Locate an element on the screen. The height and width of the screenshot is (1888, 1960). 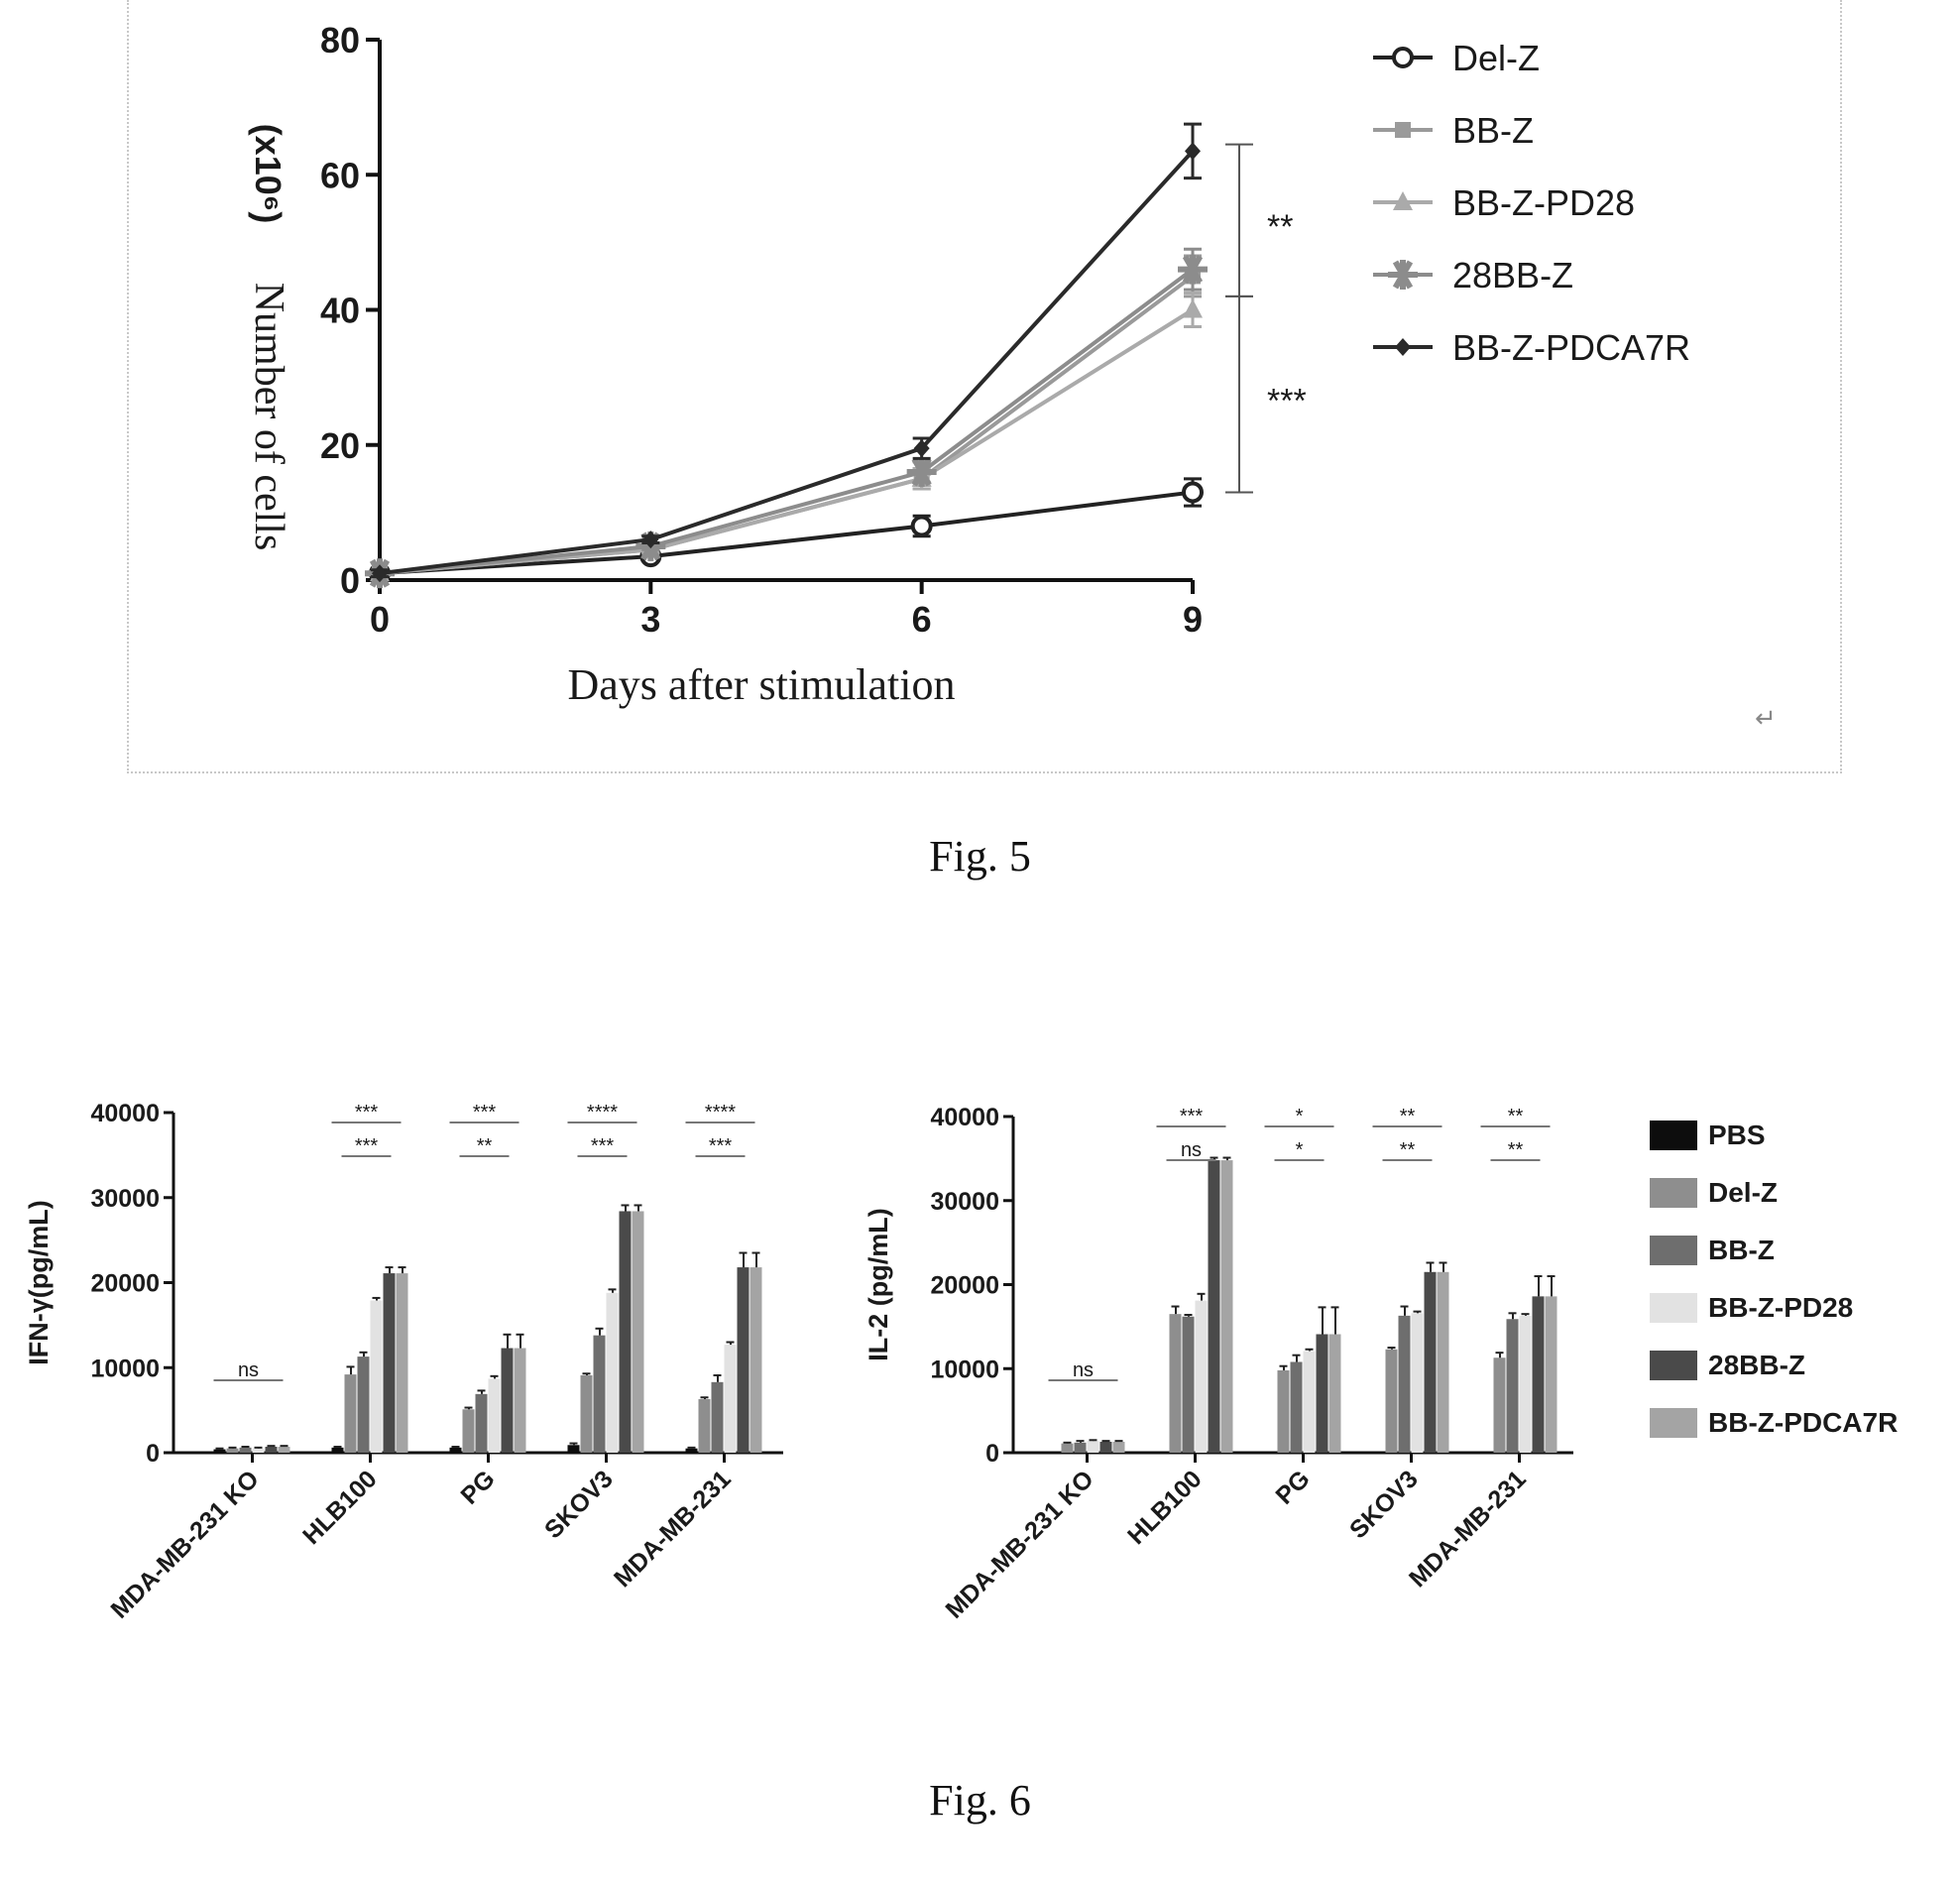
legend-label: Del-Z is located at coordinates (1743, 1192).